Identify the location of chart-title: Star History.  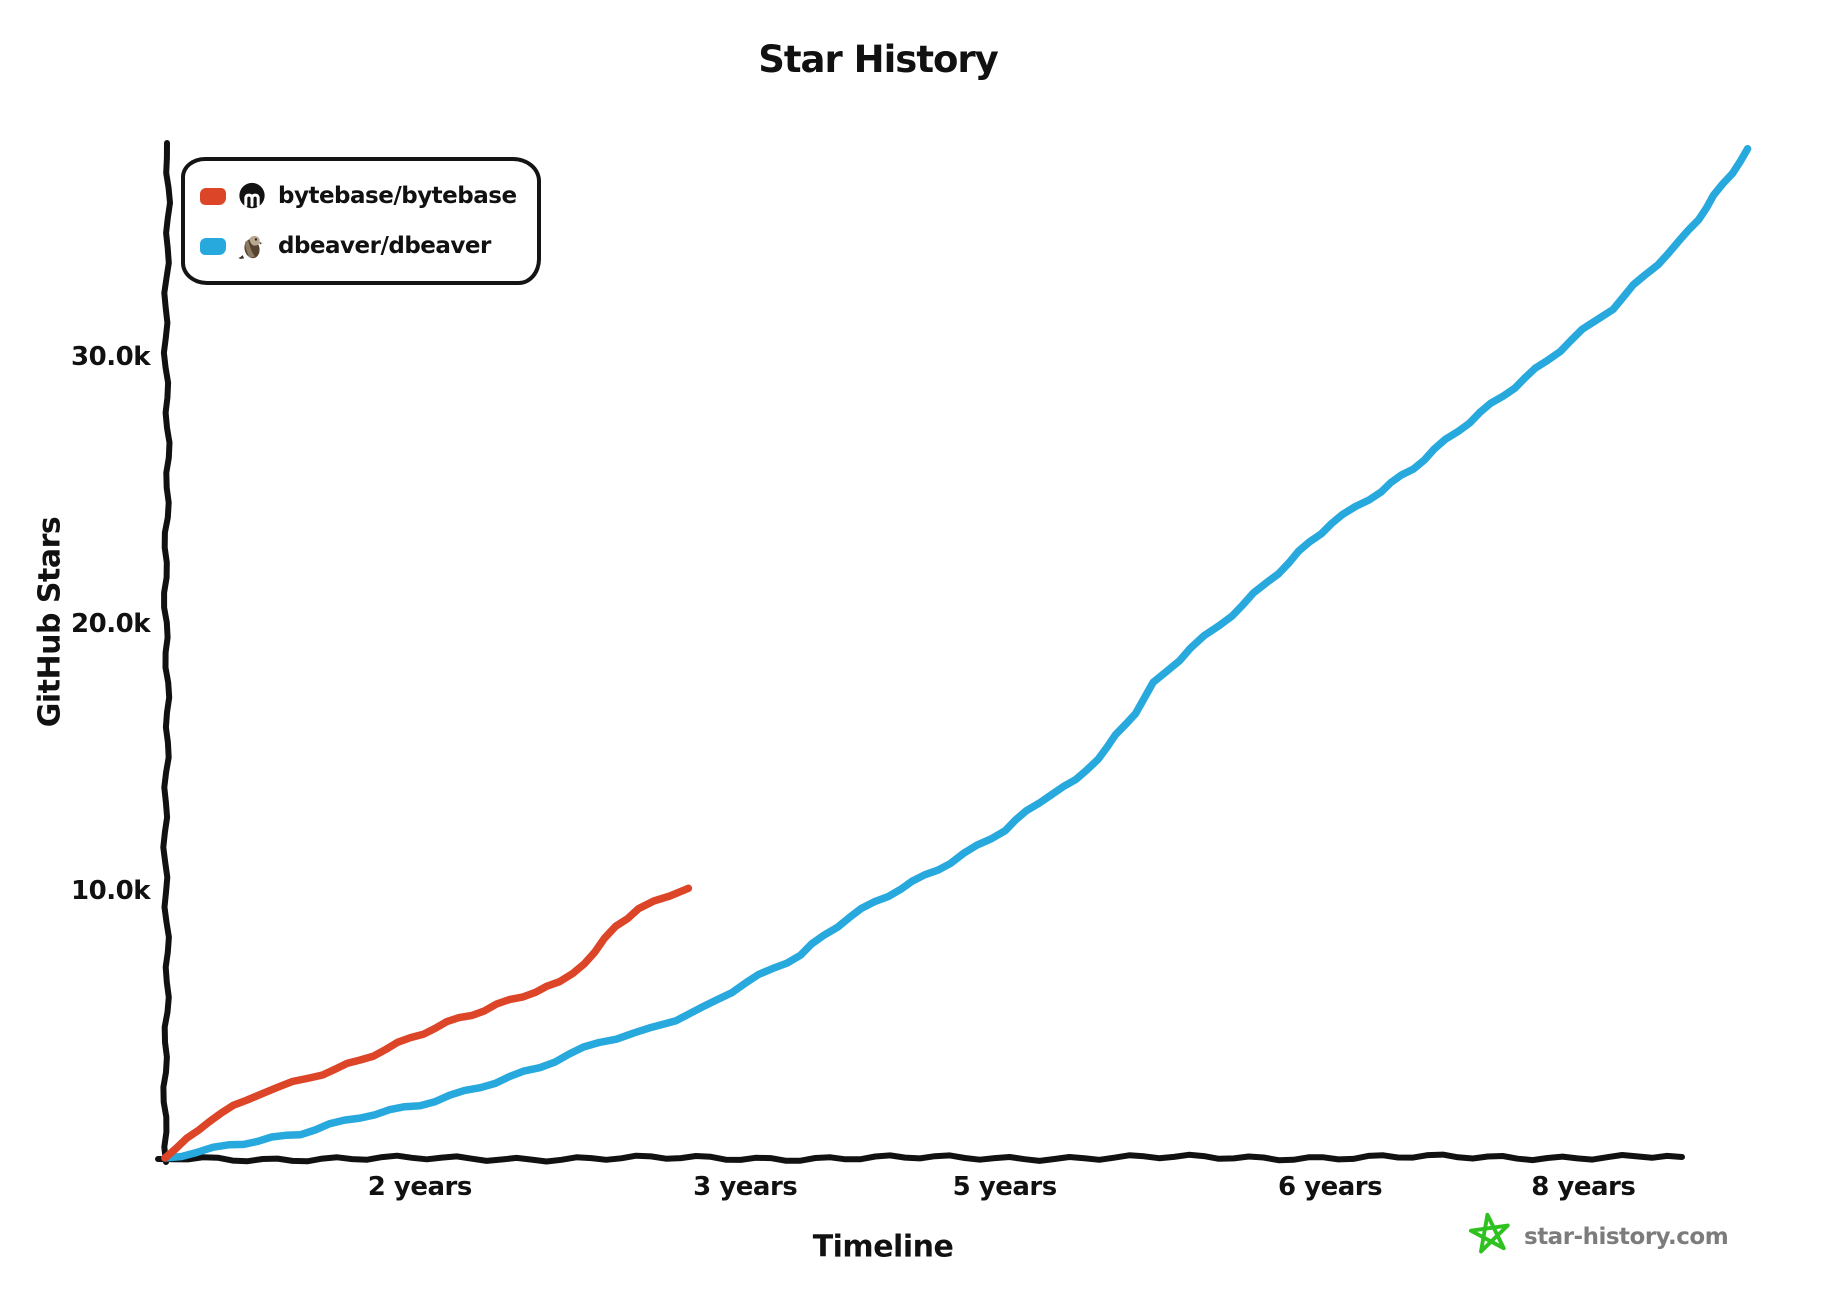
(878, 59).